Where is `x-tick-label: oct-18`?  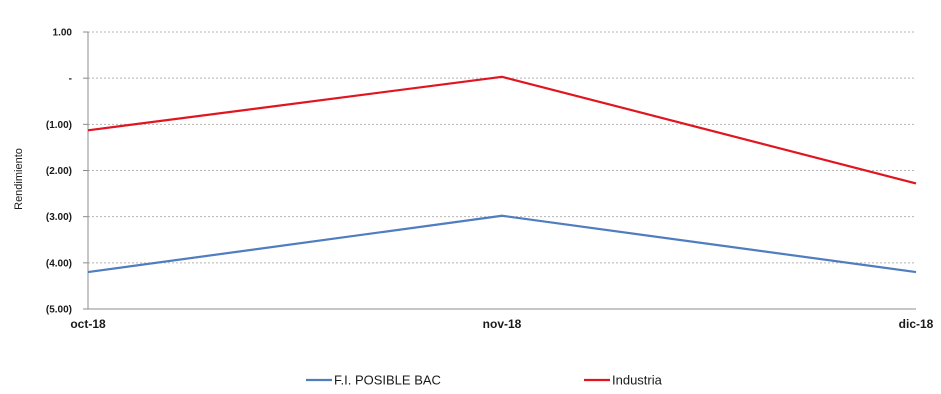 x-tick-label: oct-18 is located at coordinates (88, 324).